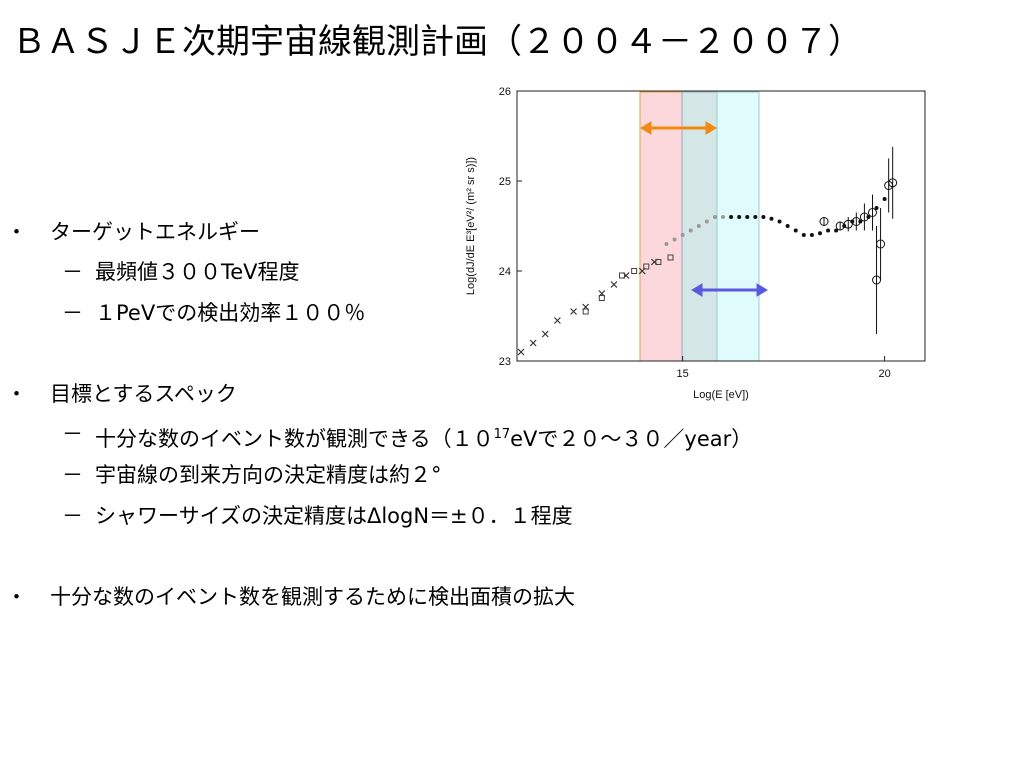  What do you see at coordinates (729, 290) in the screenshot?
I see `blue-arrow` at bounding box center [729, 290].